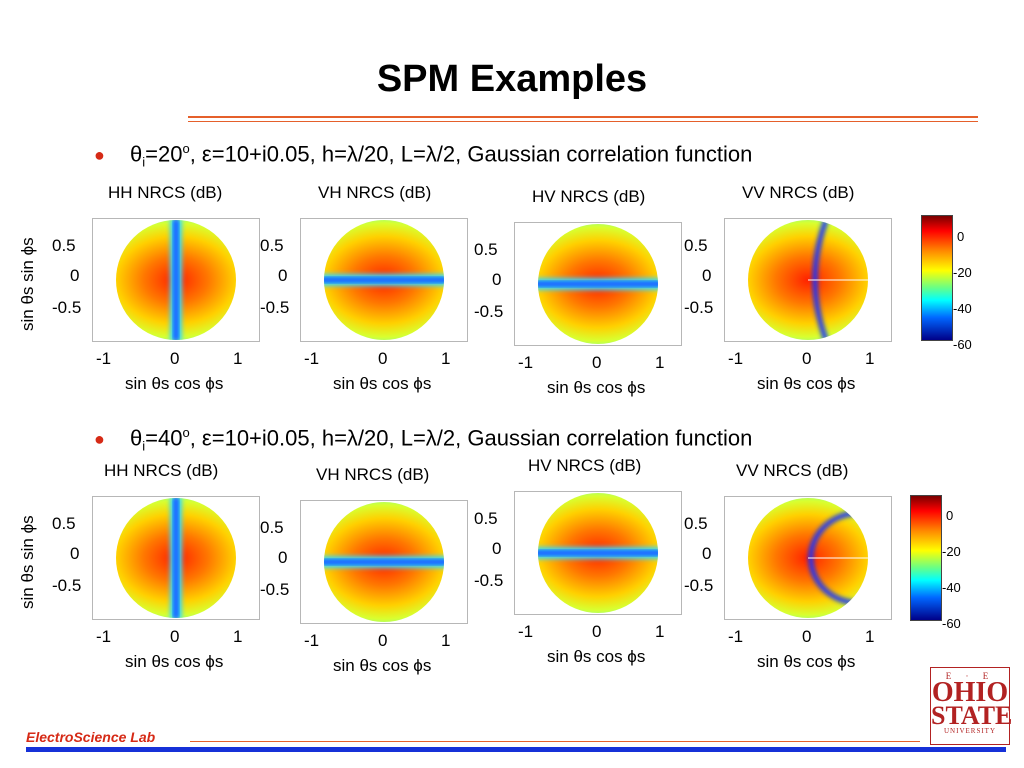 Image resolution: width=1024 pixels, height=768 pixels. Describe the element at coordinates (970, 676) in the screenshot. I see `logo-top: E · E` at that location.